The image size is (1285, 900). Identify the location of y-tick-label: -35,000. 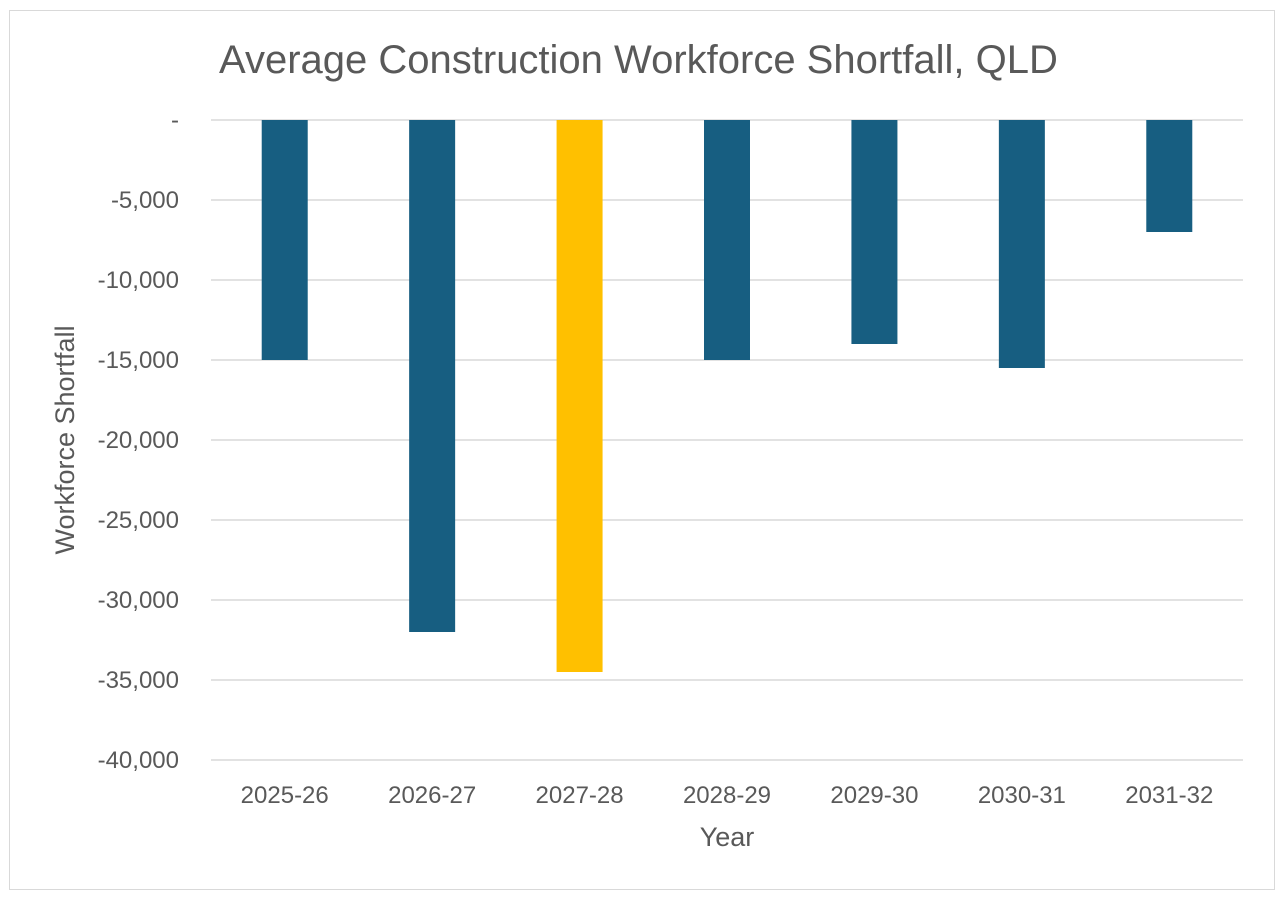
(138, 680).